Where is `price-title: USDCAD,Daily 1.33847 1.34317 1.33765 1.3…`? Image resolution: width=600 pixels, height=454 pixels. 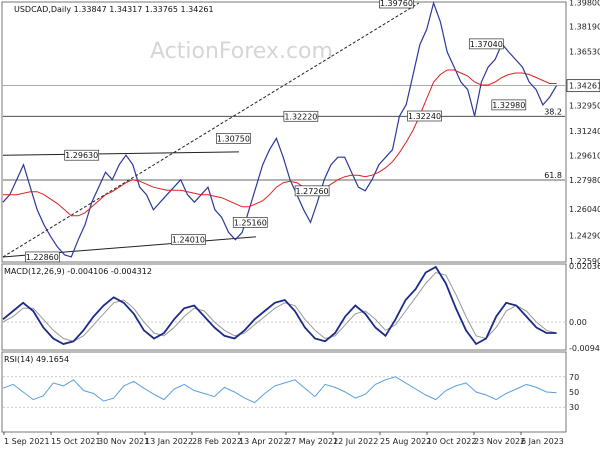 price-title: USDCAD,Daily 1.33847 1.34317 1.33765 1.3… is located at coordinates (114, 9).